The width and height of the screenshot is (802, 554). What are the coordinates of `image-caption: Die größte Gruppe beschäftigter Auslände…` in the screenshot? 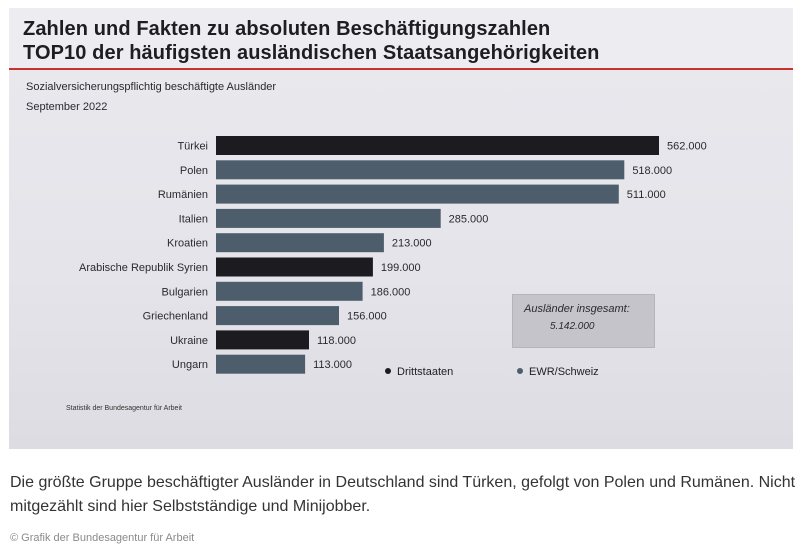 It's located at (403, 494).